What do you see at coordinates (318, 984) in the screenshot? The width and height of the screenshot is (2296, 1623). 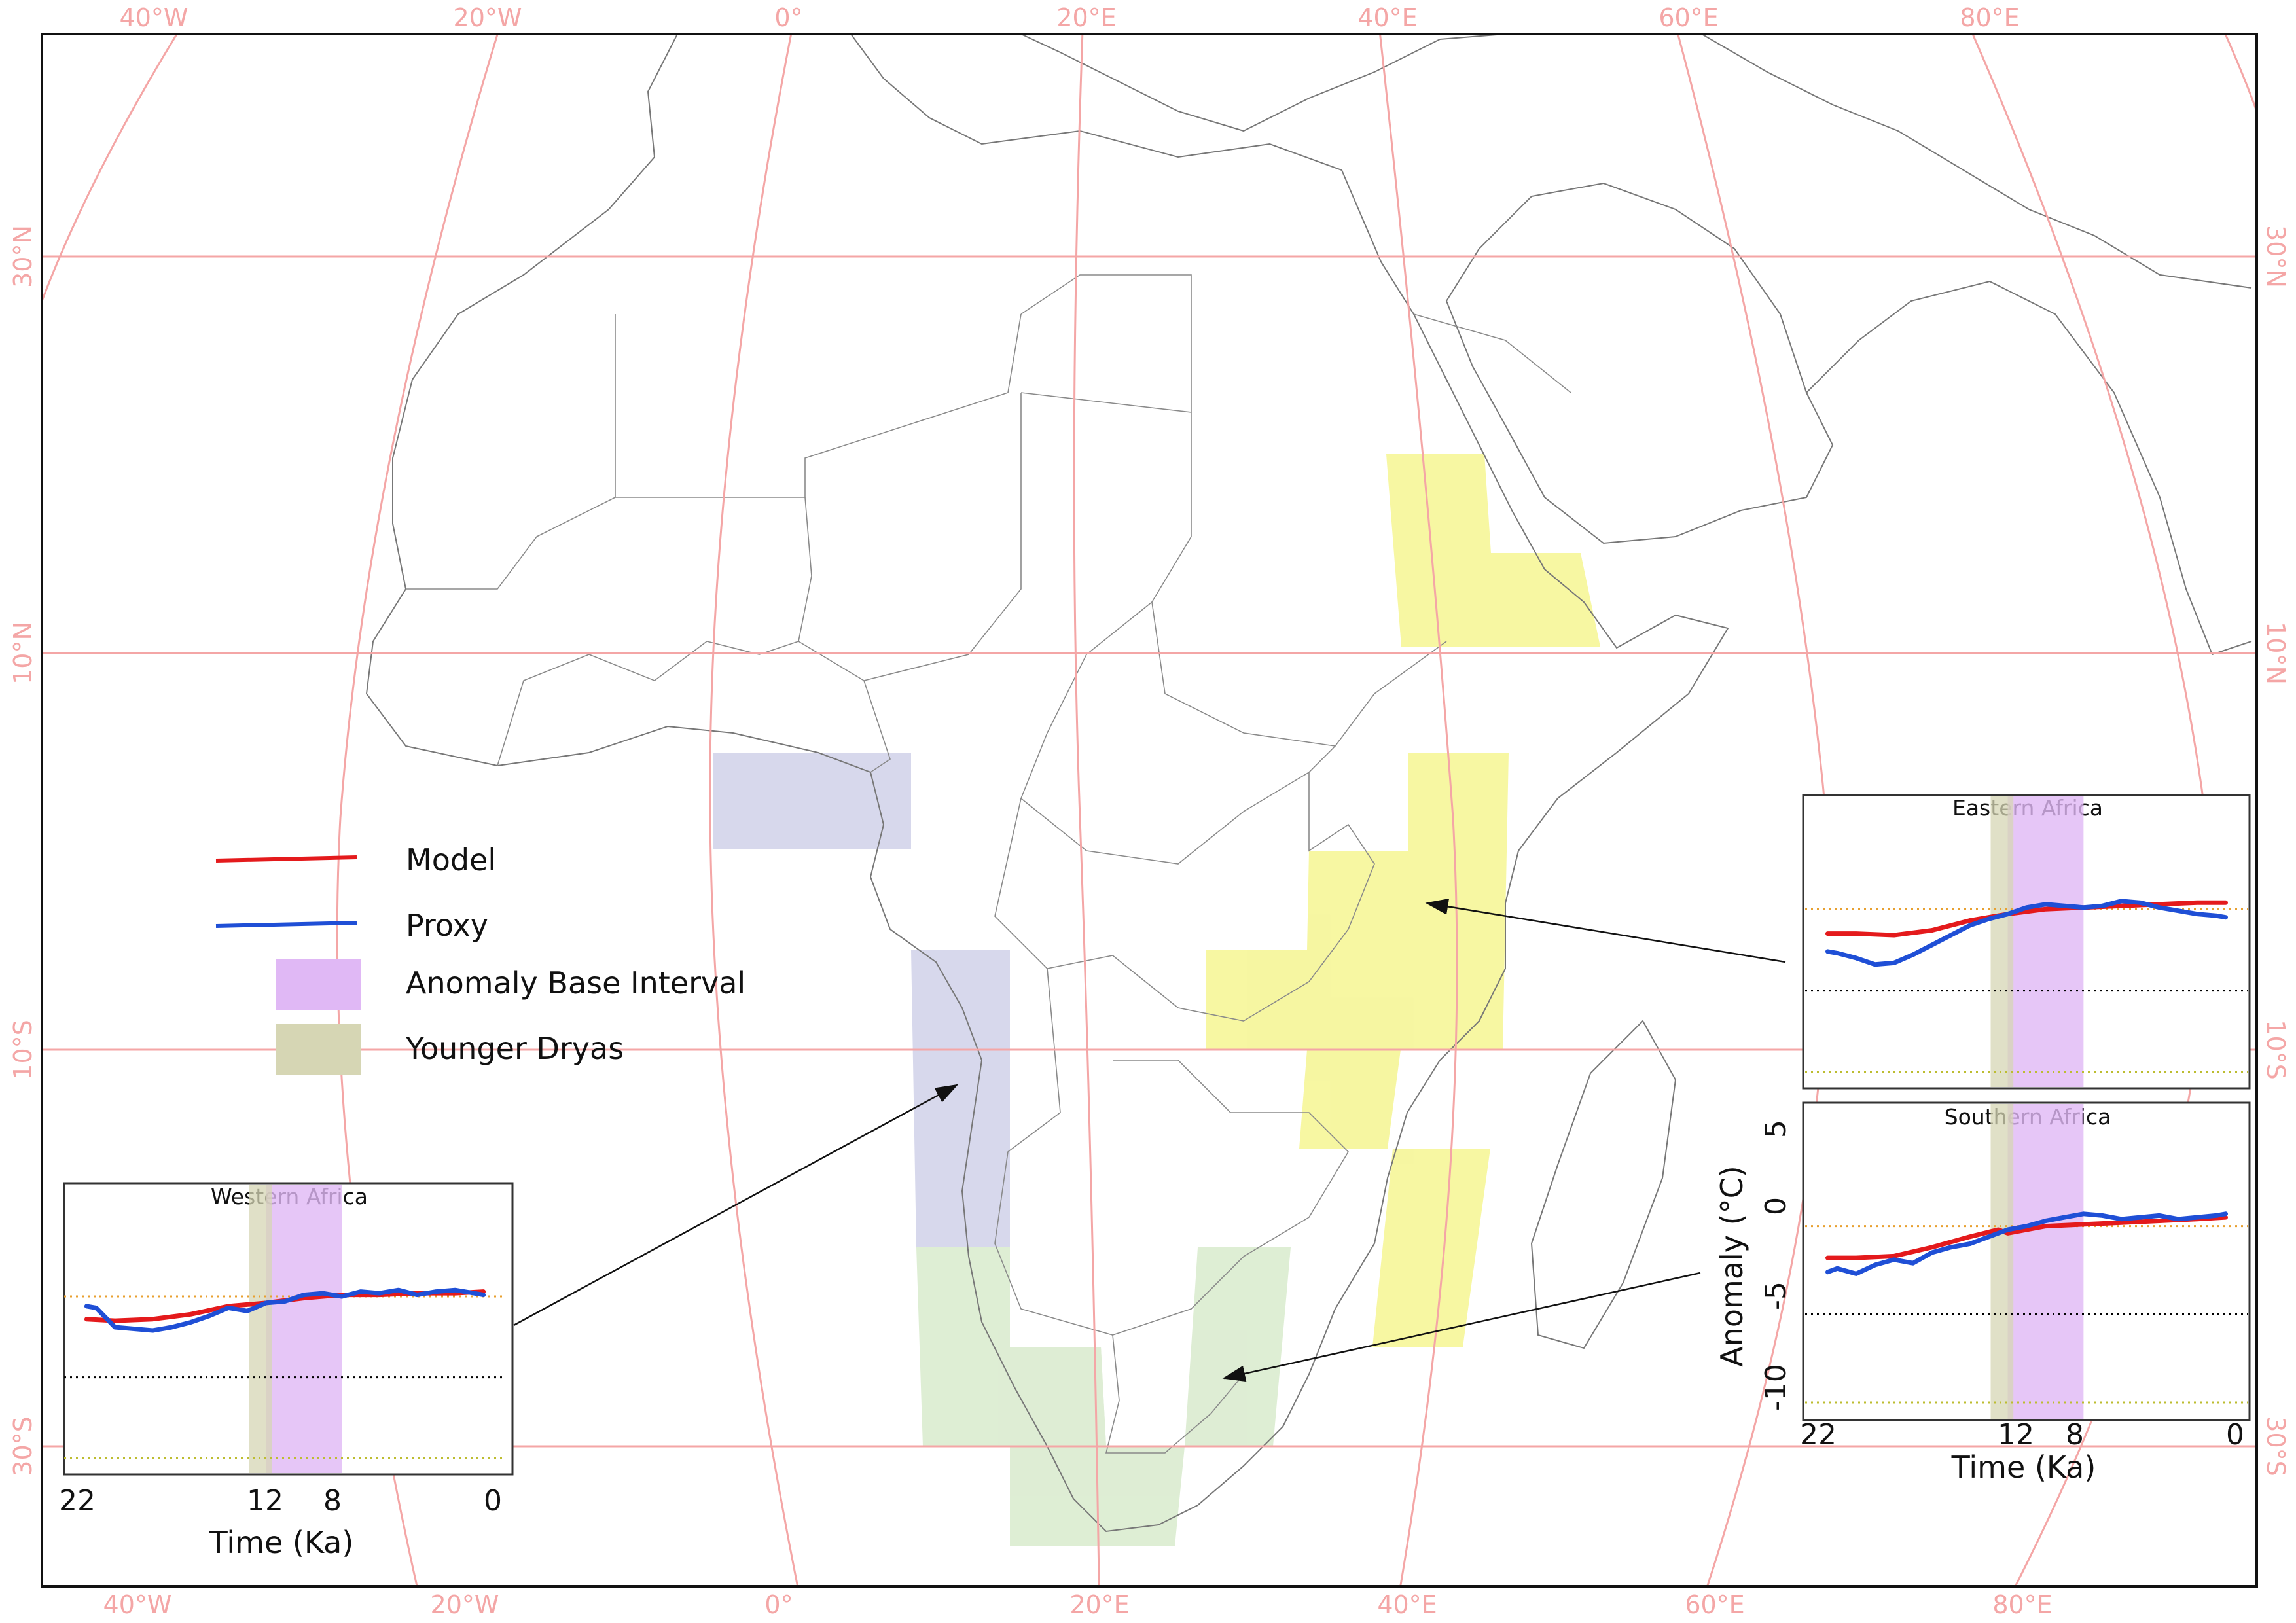 I see `legend-base-interval-swatch` at bounding box center [318, 984].